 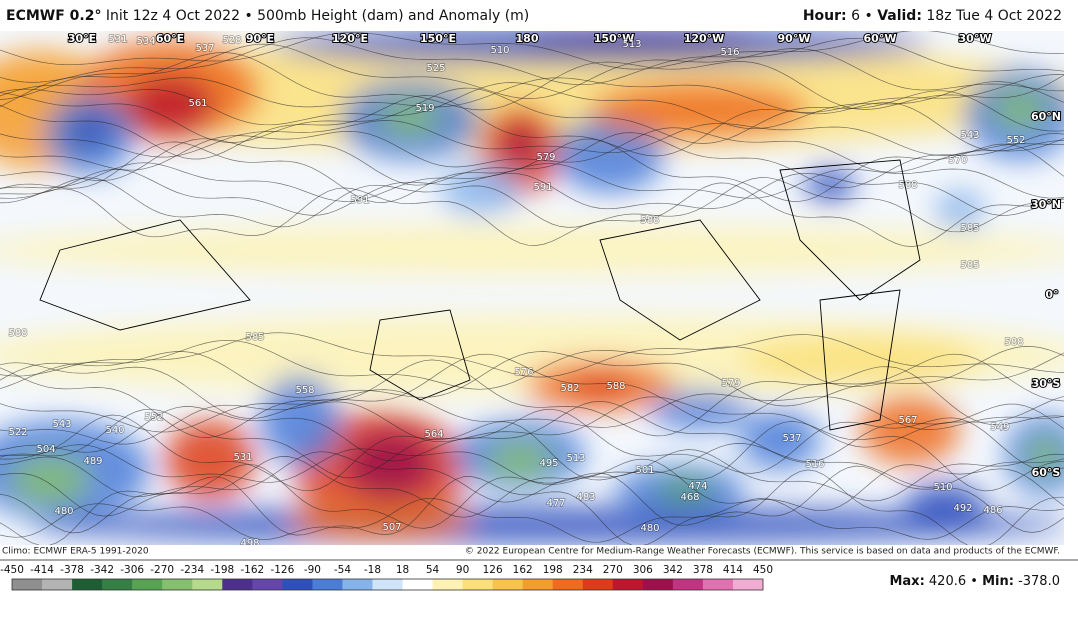 I want to click on colorbar-tick-label: 414, so click(x=733, y=570).